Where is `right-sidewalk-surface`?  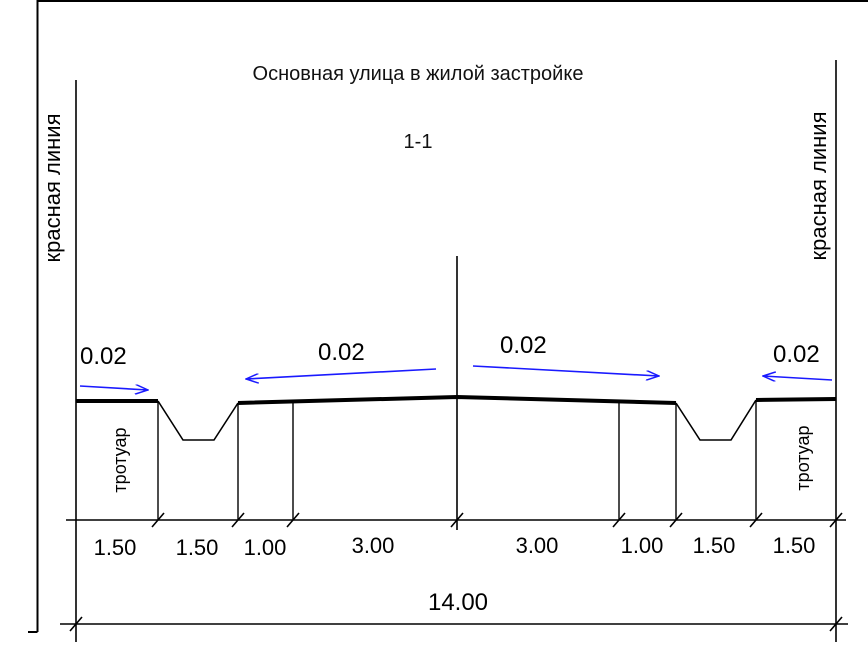 right-sidewalk-surface is located at coordinates (796, 399).